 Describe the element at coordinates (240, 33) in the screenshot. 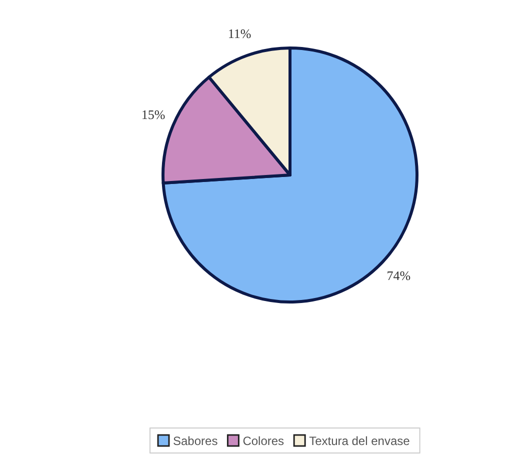

I see `data-label: 11%` at that location.